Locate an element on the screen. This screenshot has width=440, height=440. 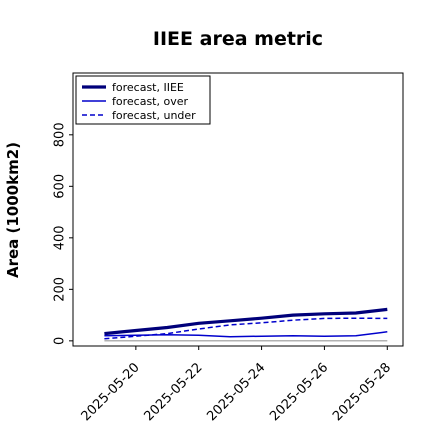
x-tick-label: 2025-05-22 is located at coordinates (174, 392).